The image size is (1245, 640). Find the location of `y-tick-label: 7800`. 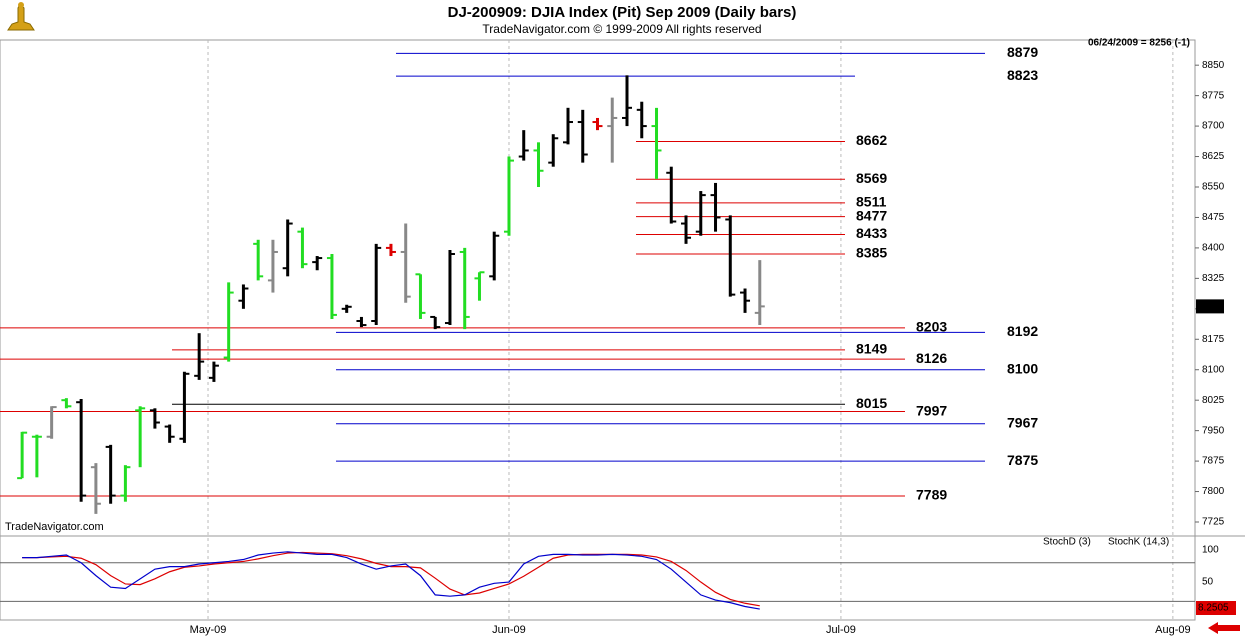

y-tick-label: 7800 is located at coordinates (1213, 491).